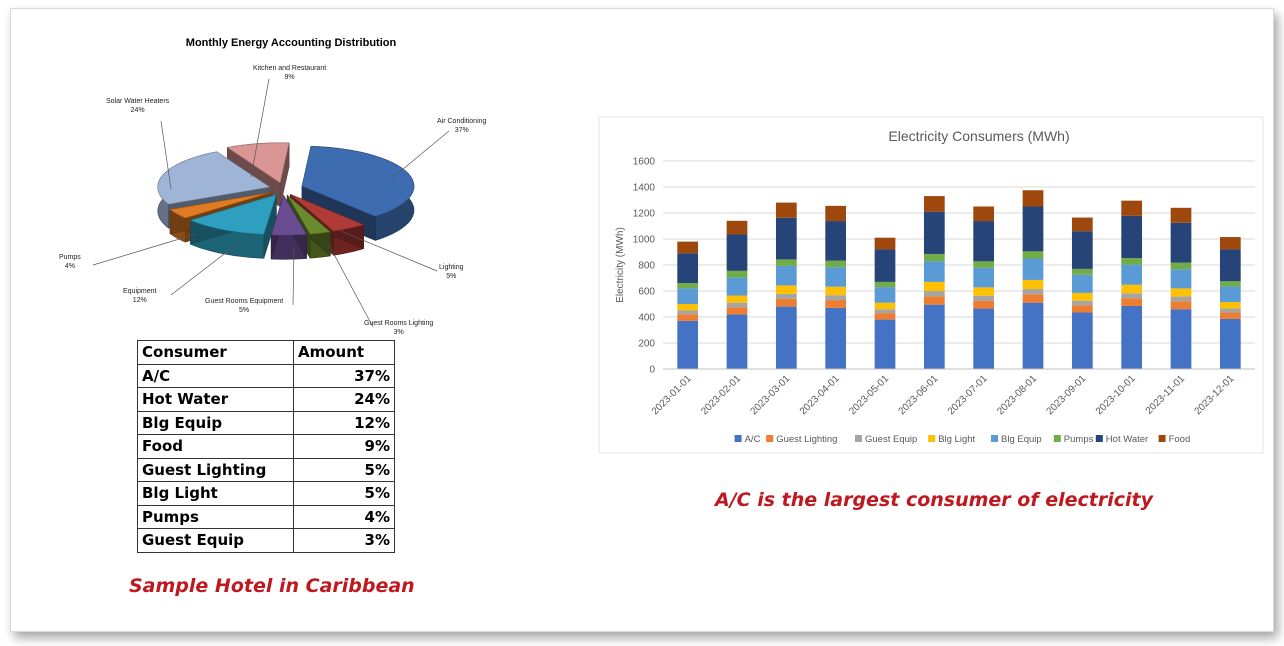  Describe the element at coordinates (820, 395) in the screenshot. I see `x-tick-label: 2023-04-01` at that location.